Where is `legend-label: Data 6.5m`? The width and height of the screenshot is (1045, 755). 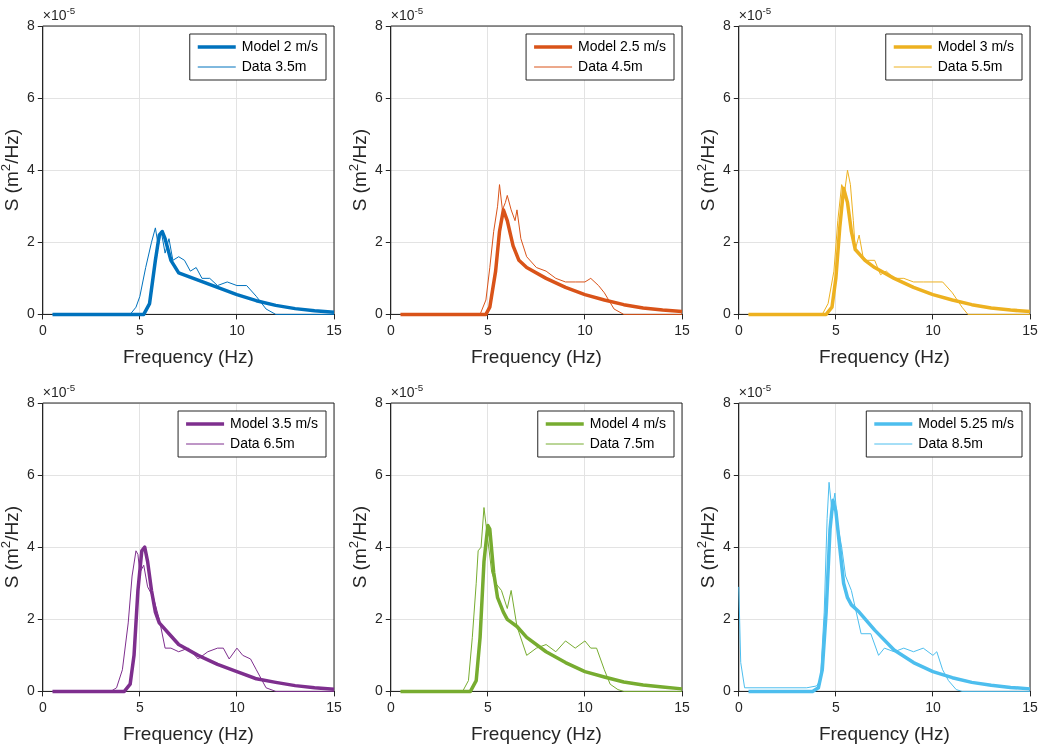 legend-label: Data 6.5m is located at coordinates (262, 442).